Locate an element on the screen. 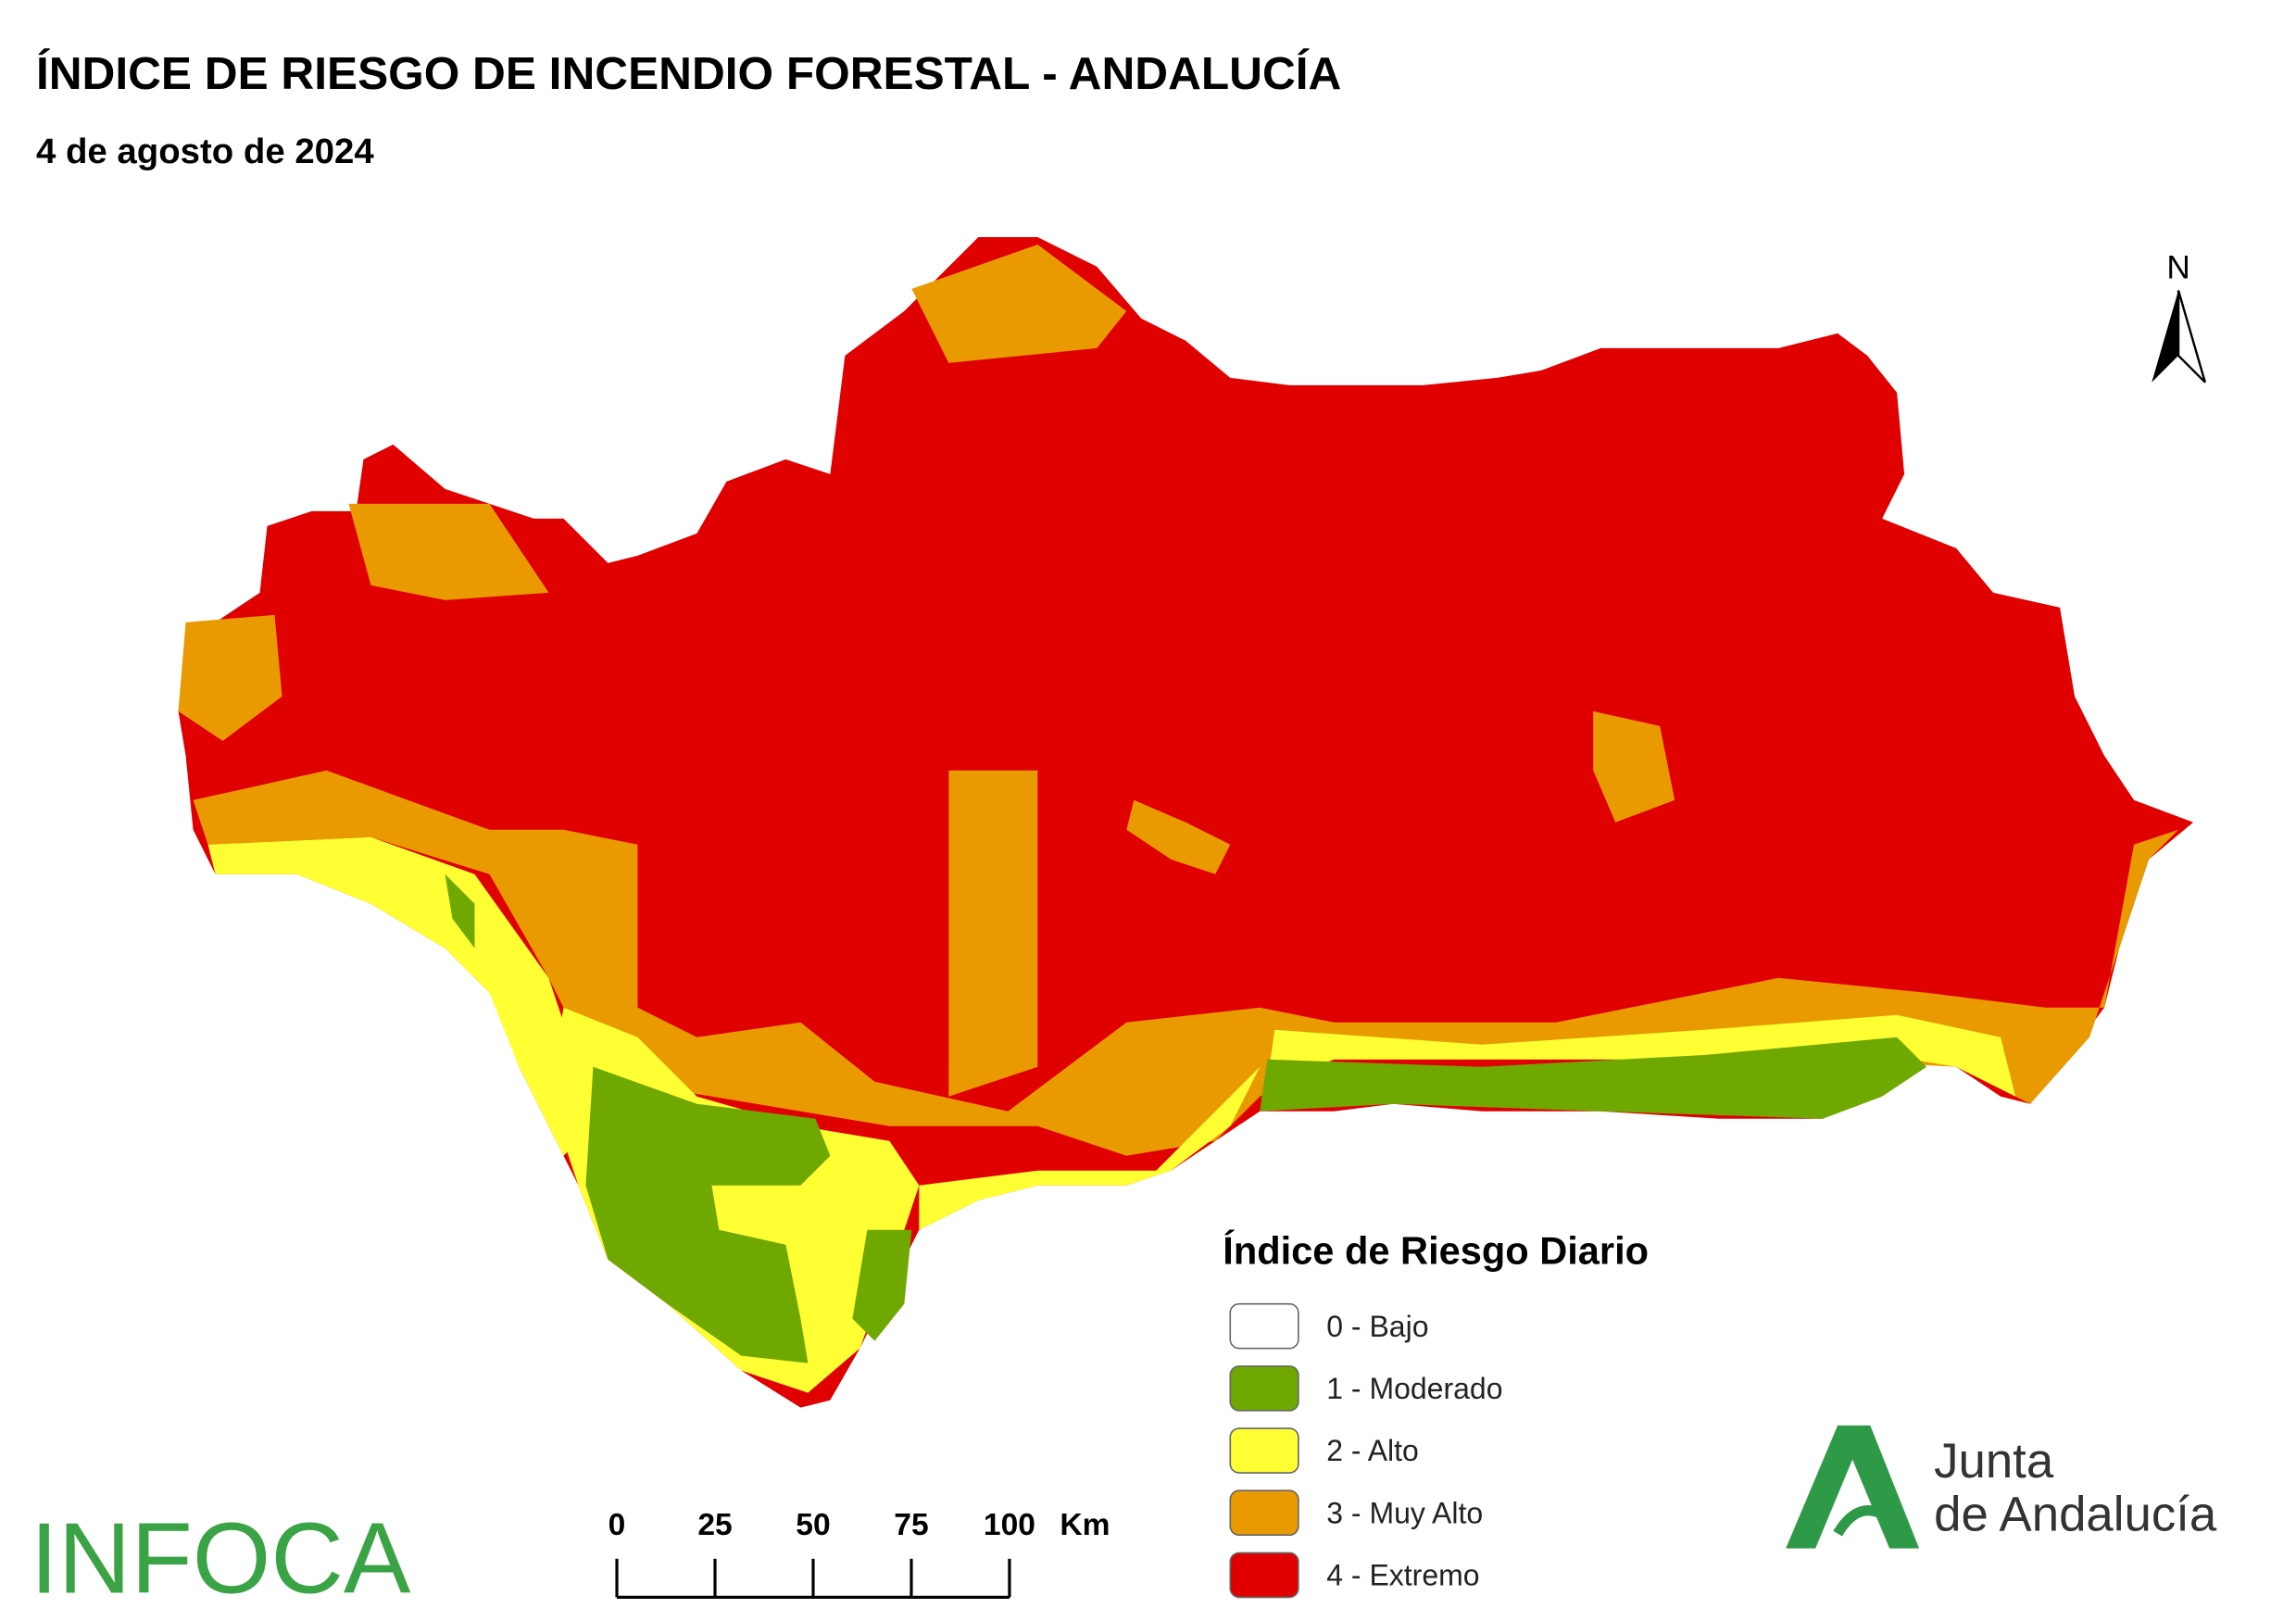 The image size is (2296, 1621). legend-label: 4 - Extremo is located at coordinates (1402, 1575).